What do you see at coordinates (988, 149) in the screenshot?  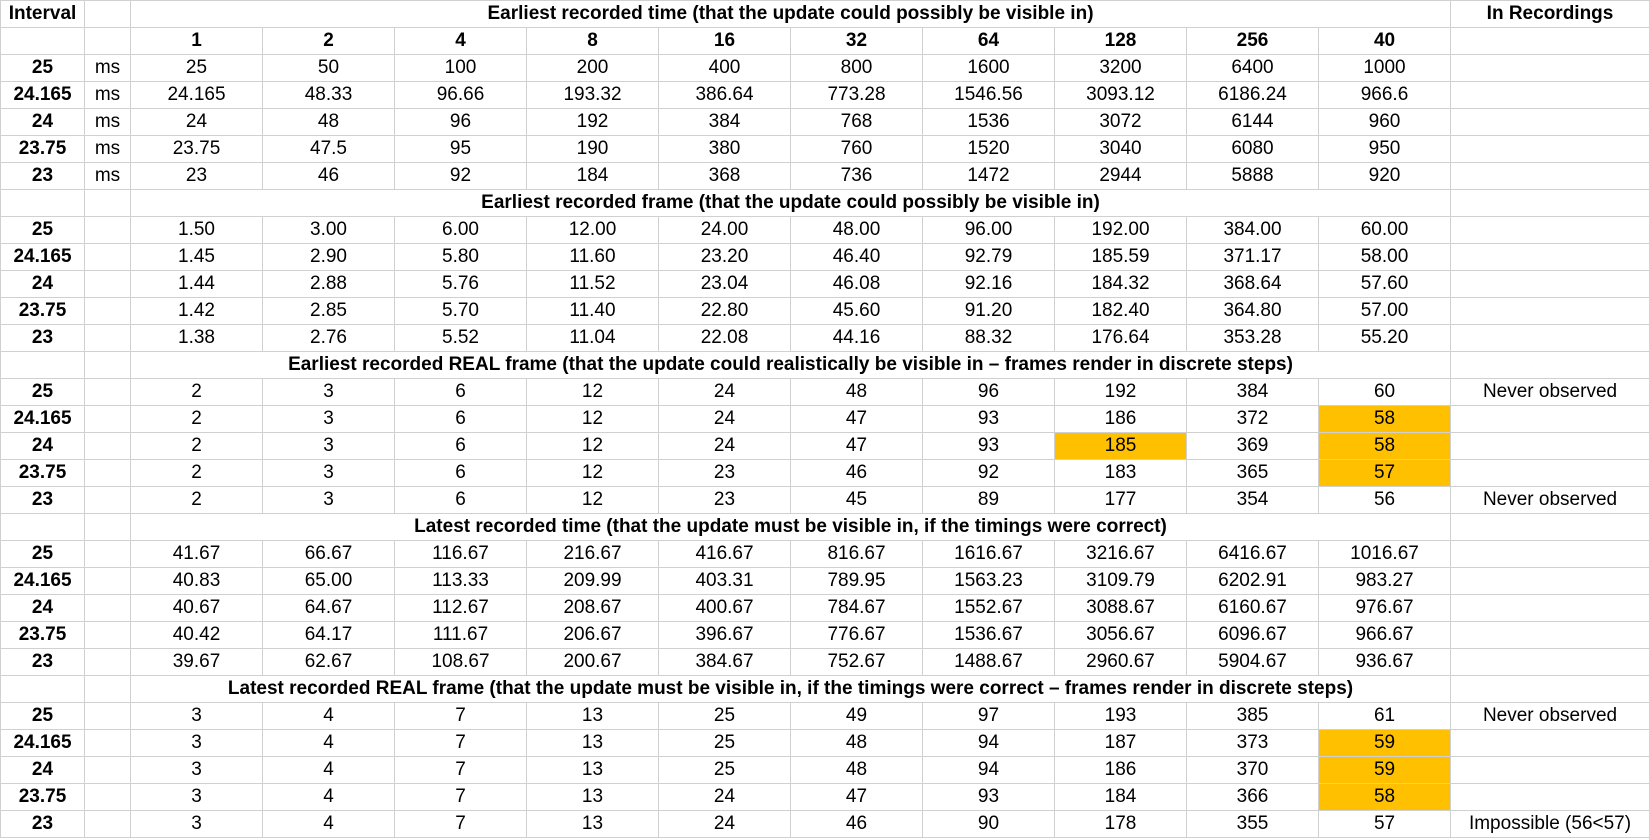 I see `value-cell: 1520` at bounding box center [988, 149].